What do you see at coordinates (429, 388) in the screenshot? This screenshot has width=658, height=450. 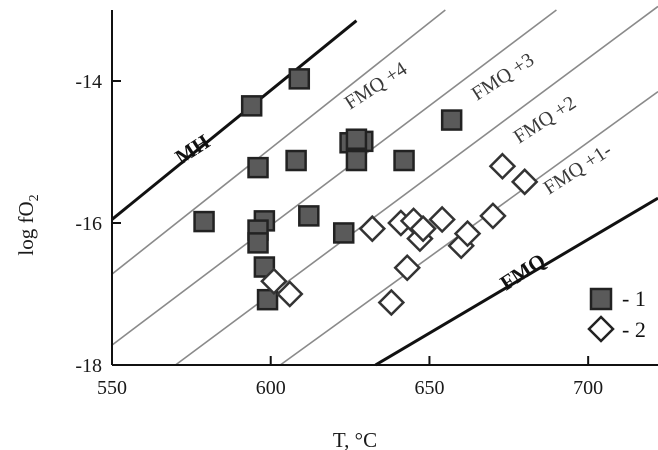 I see `x-tick-label: 650` at bounding box center [429, 388].